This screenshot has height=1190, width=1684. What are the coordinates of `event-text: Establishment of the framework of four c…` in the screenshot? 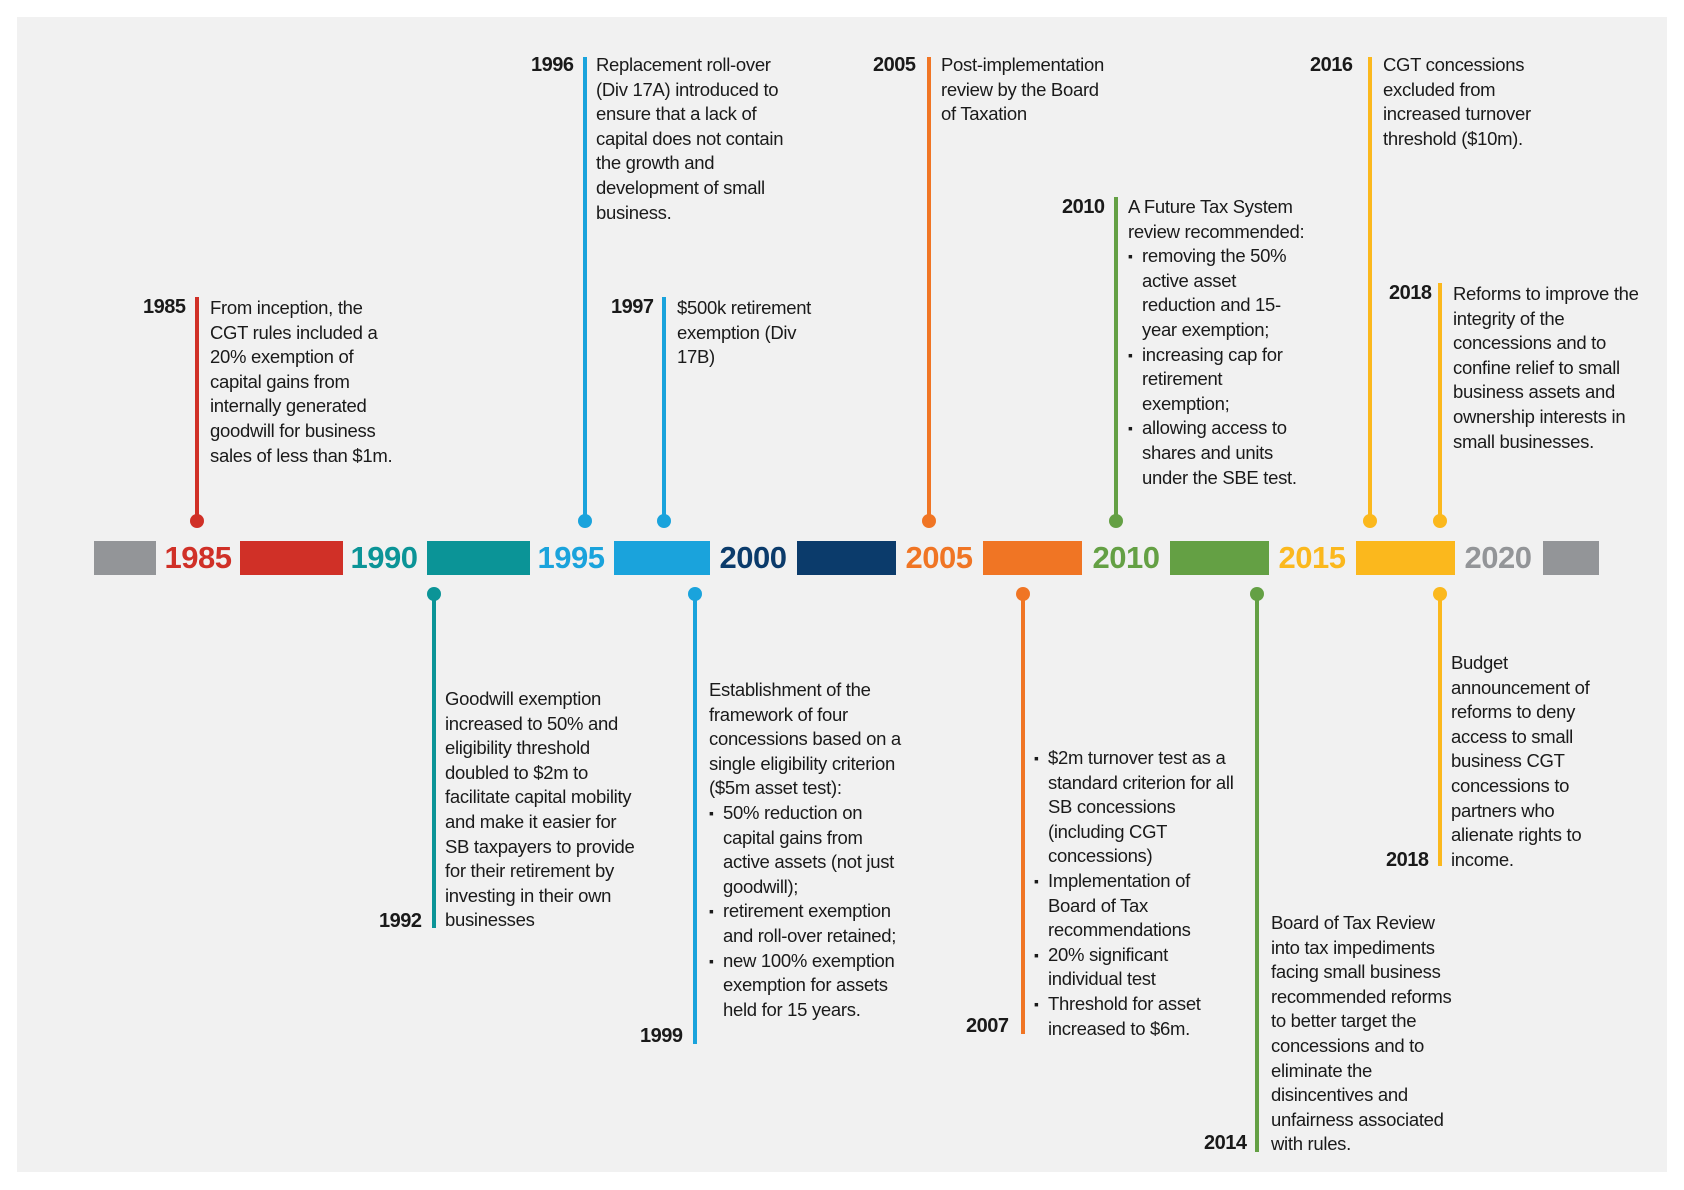 It's located at (805, 739).